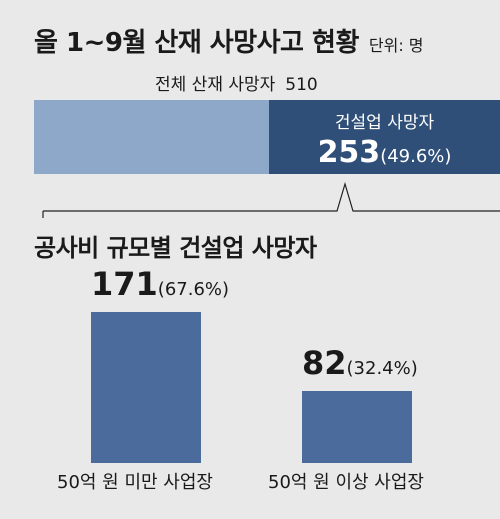  Describe the element at coordinates (271, 196) in the screenshot. I see `bracket-line` at that location.